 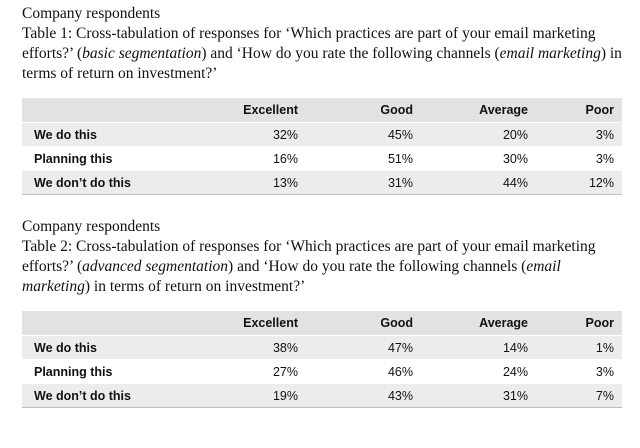 I want to click on table-cell: 46%, so click(x=363, y=371).